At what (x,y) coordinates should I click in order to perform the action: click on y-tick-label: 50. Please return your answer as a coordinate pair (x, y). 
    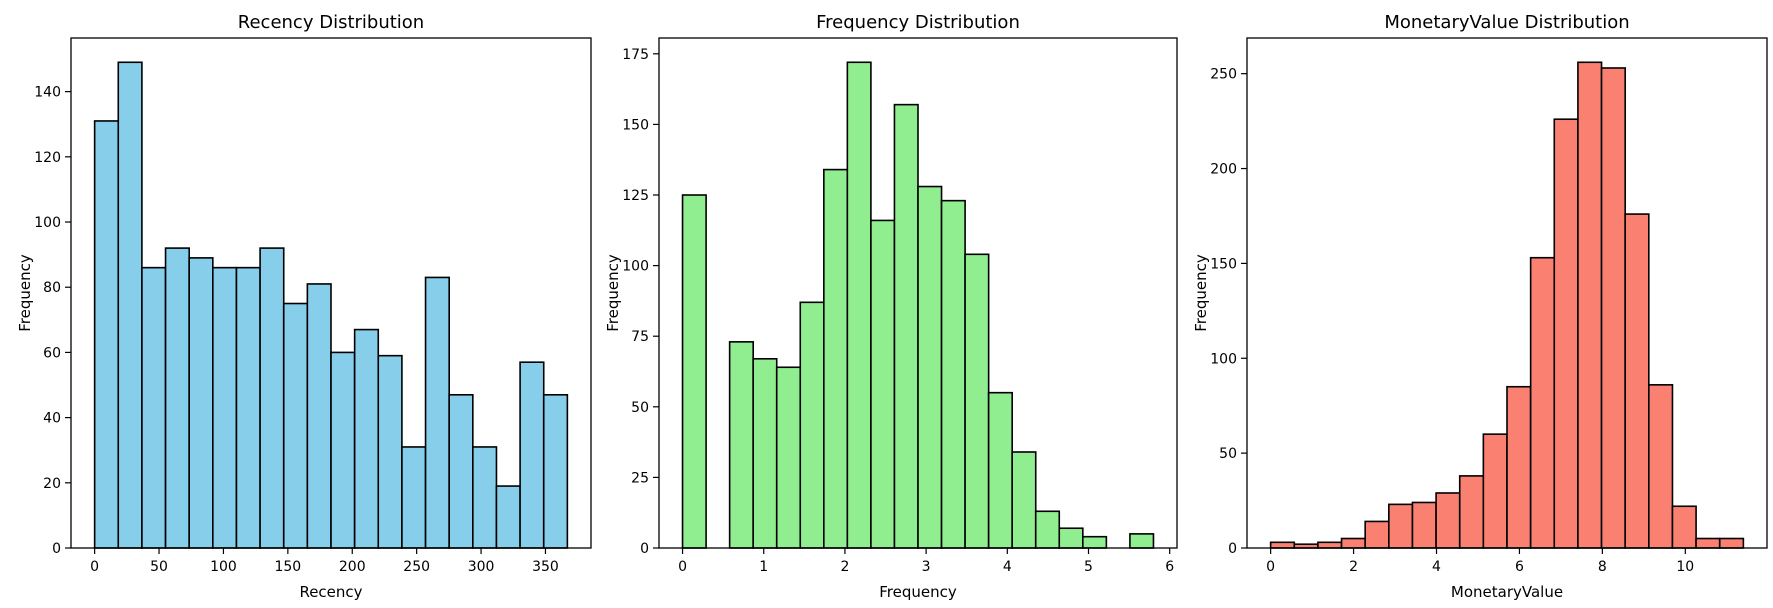
    Looking at the image, I should click on (640, 408).